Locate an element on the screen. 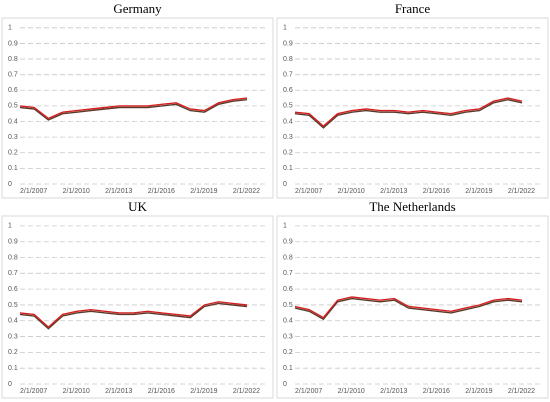  chart-title: The Netherlands is located at coordinates (412, 206).